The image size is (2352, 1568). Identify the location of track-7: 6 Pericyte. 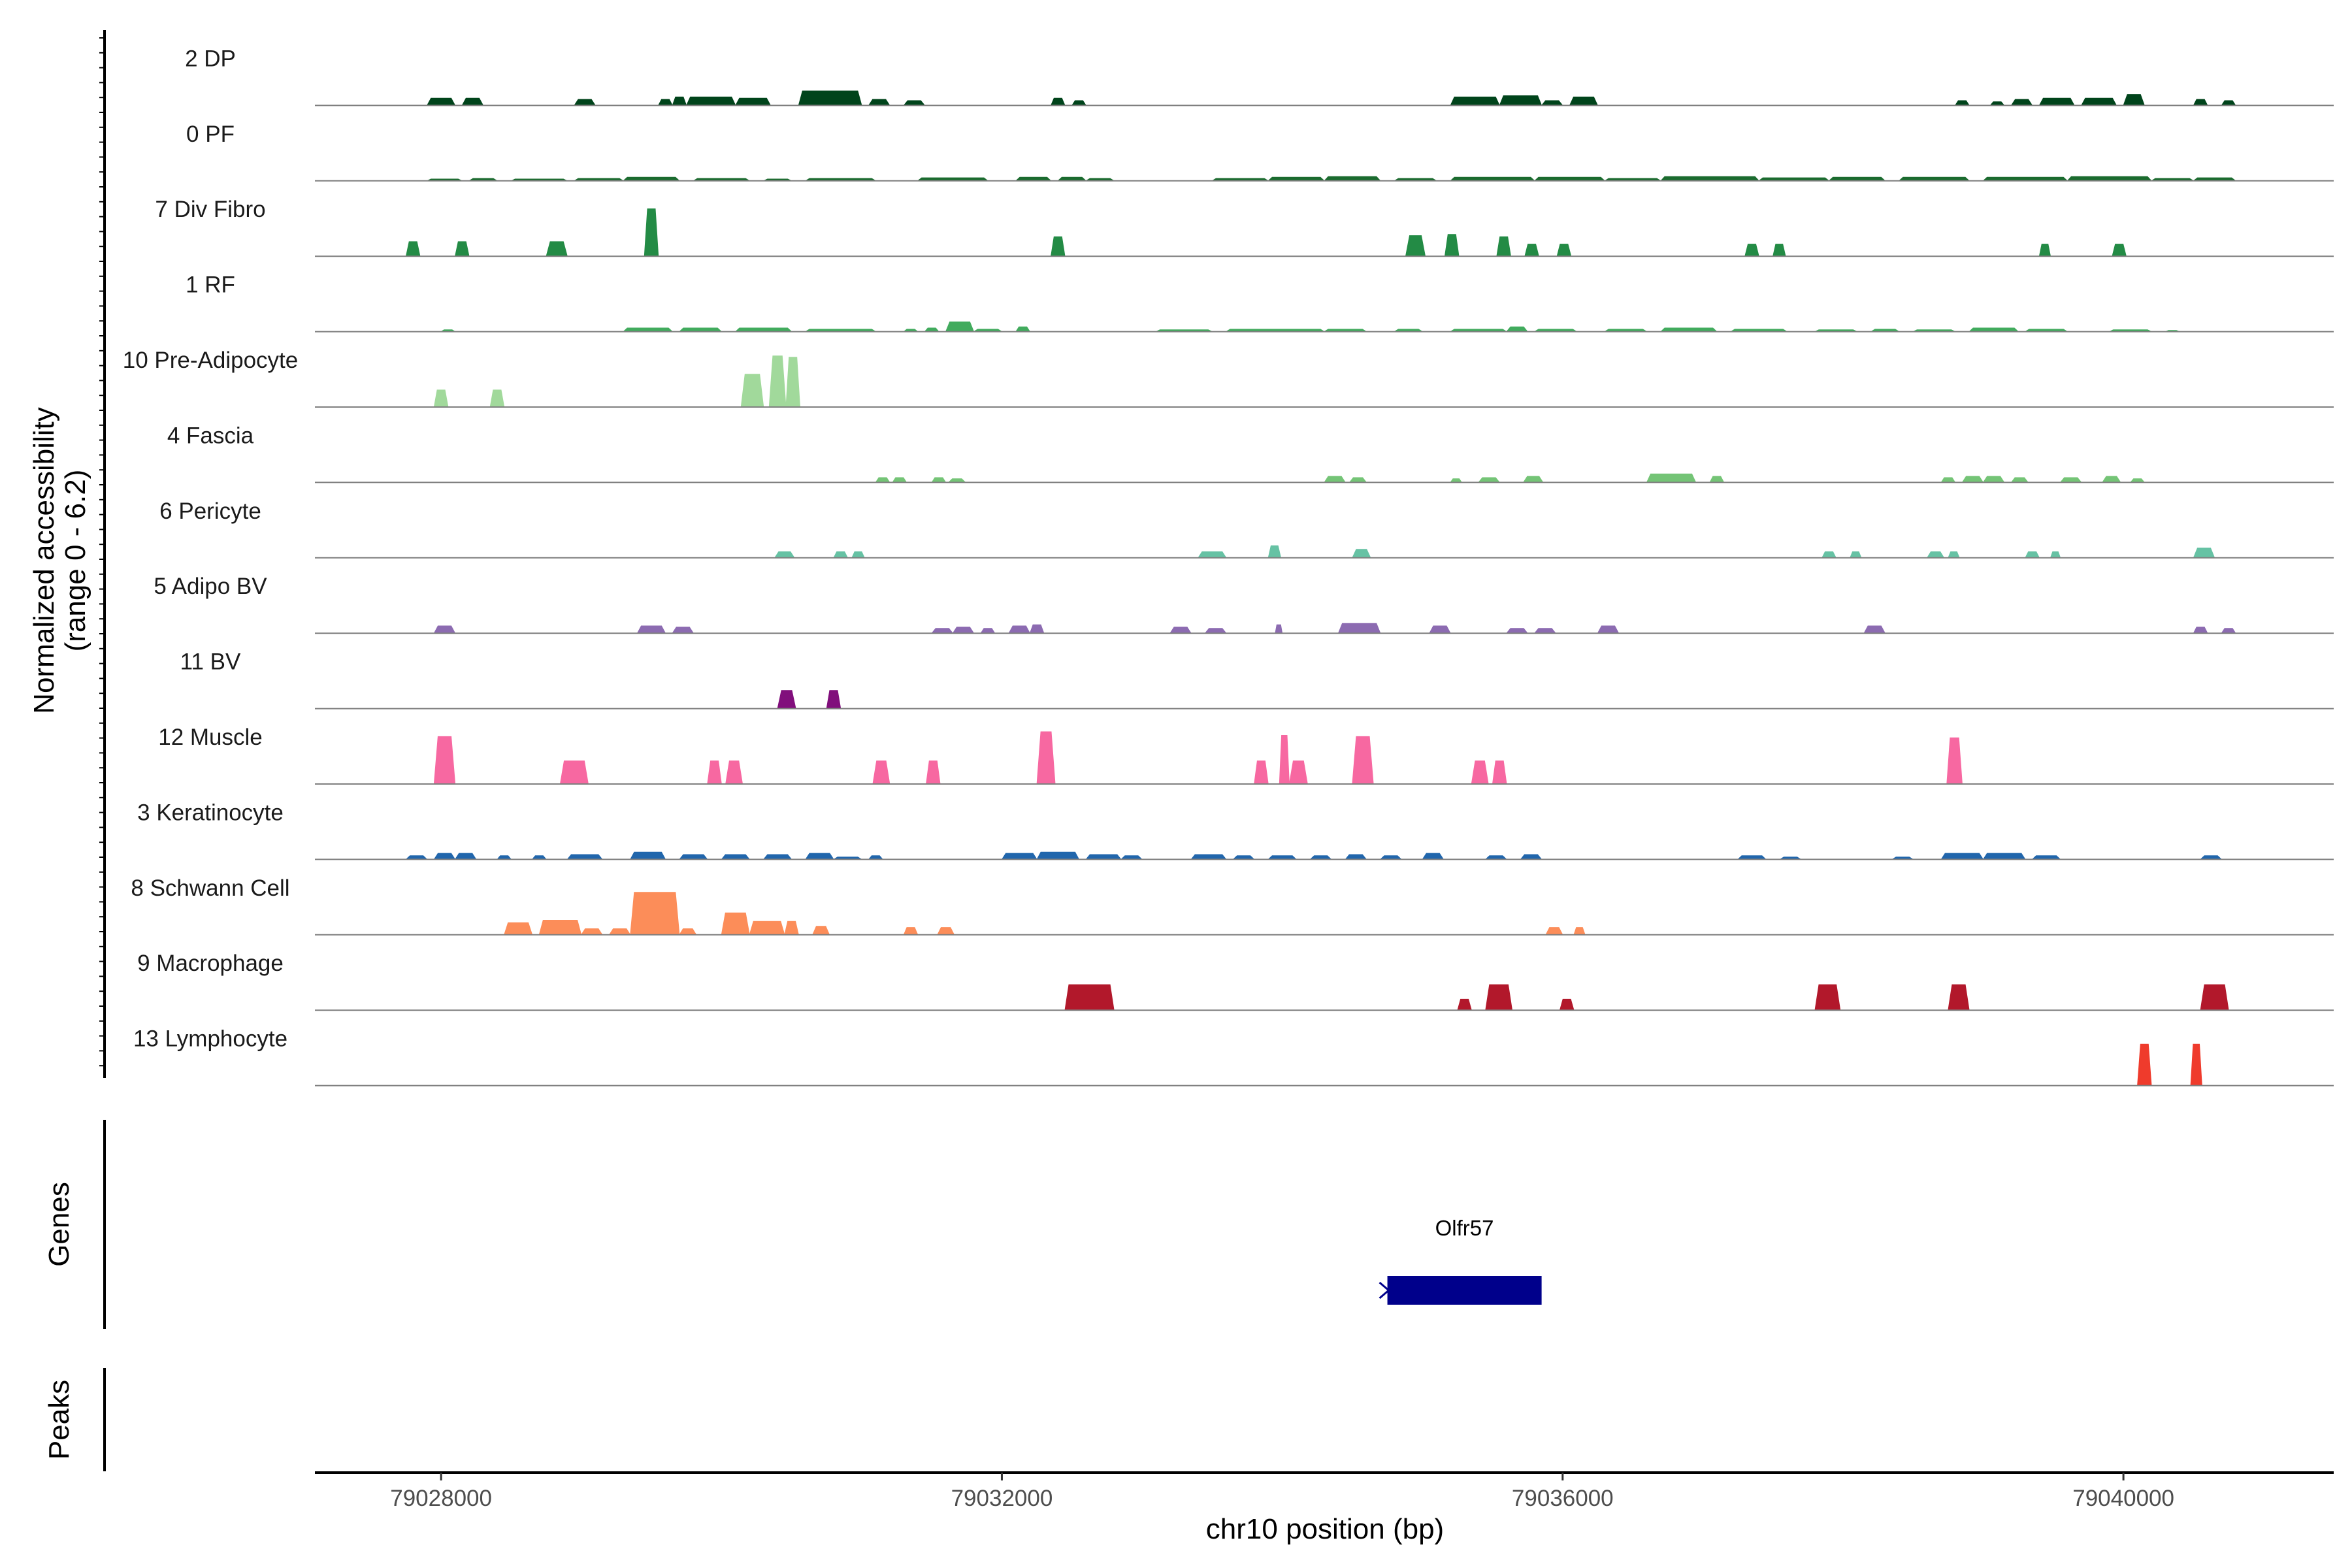
(1246, 528).